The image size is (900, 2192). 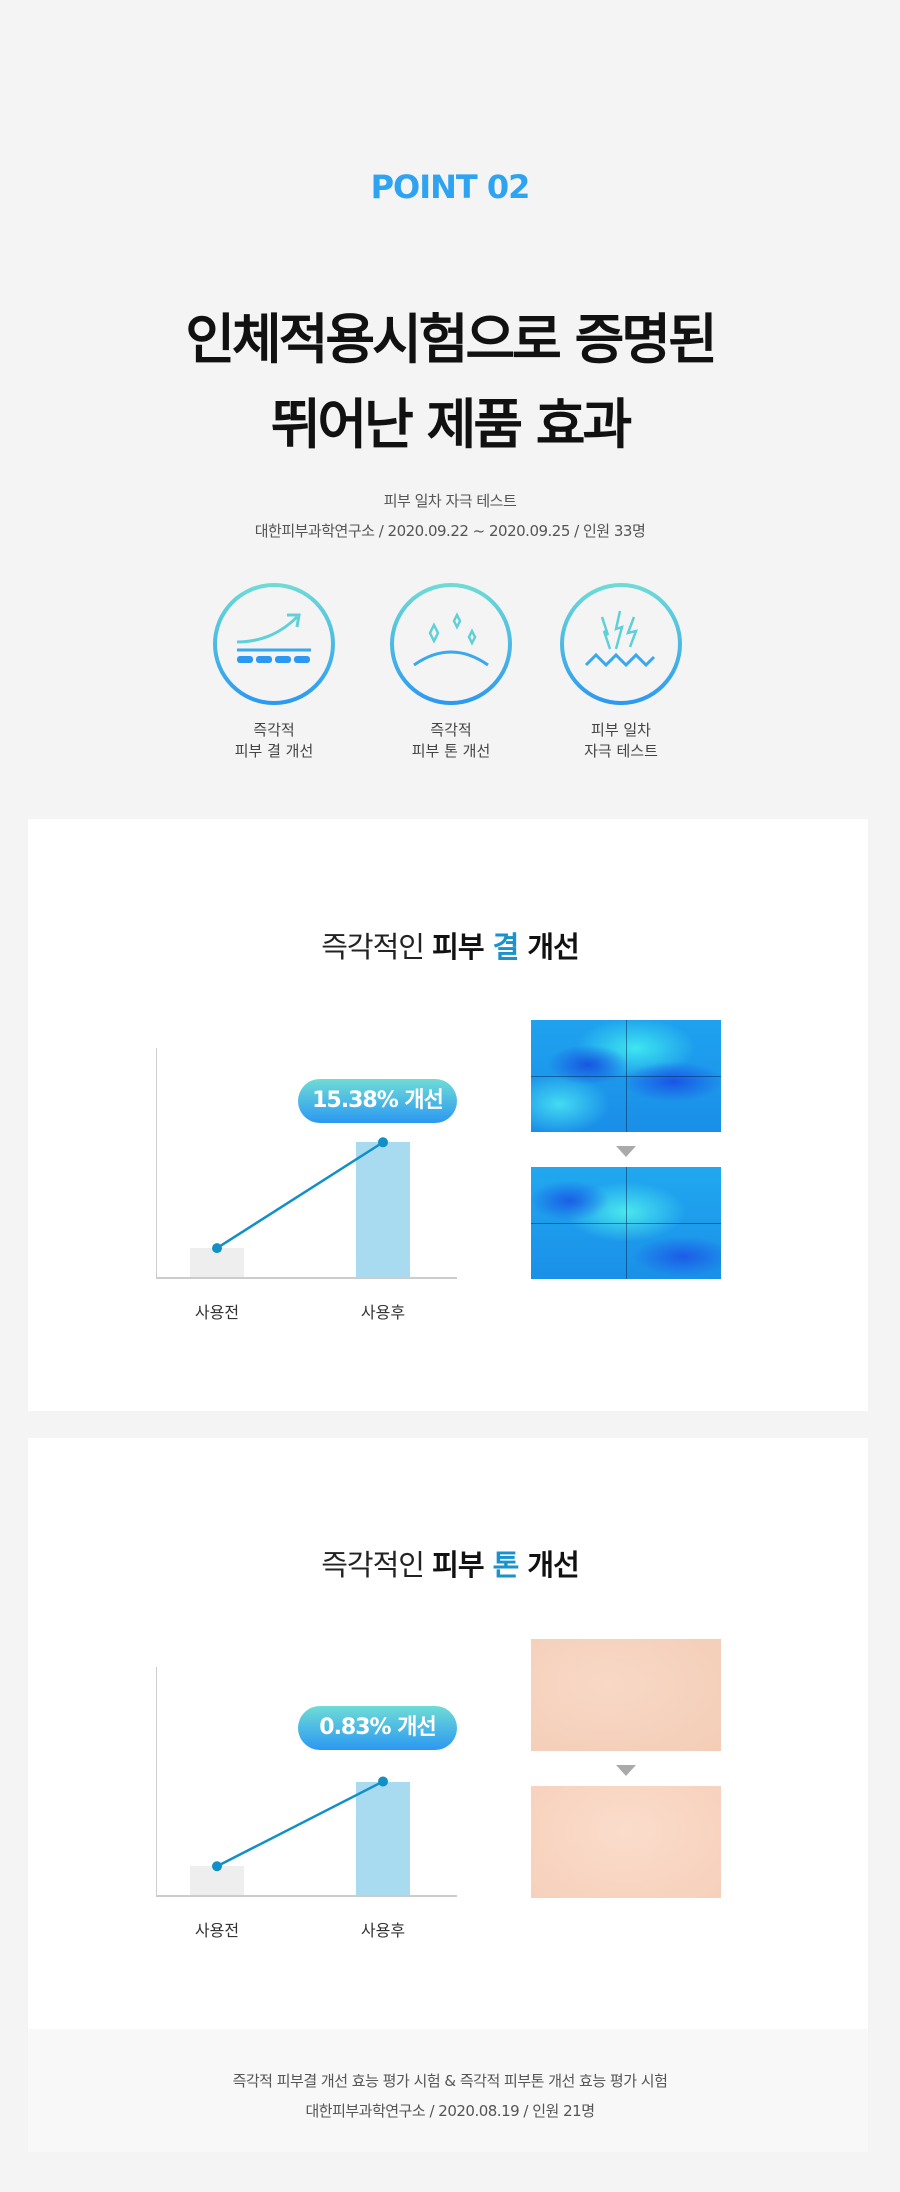 I want to click on feature-label-texture: 즉각적 피부 결 개선, so click(x=274, y=740).